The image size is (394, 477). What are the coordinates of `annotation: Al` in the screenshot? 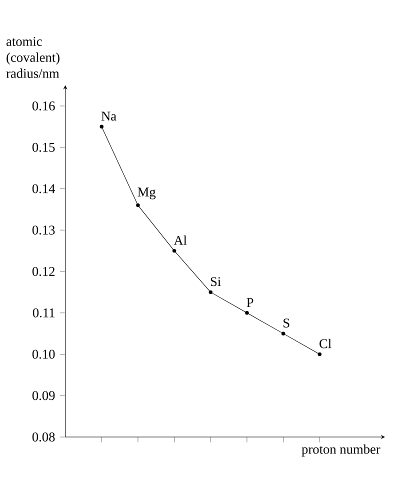 It's located at (180, 240).